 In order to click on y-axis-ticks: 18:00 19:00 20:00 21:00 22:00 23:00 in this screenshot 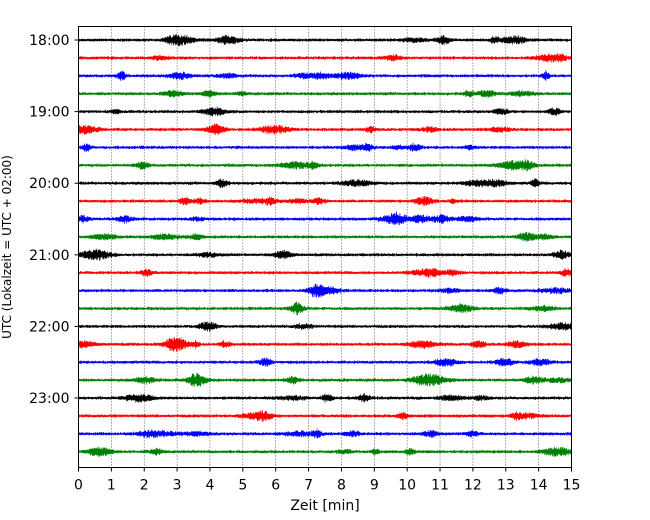, I will do `click(54, 220)`.